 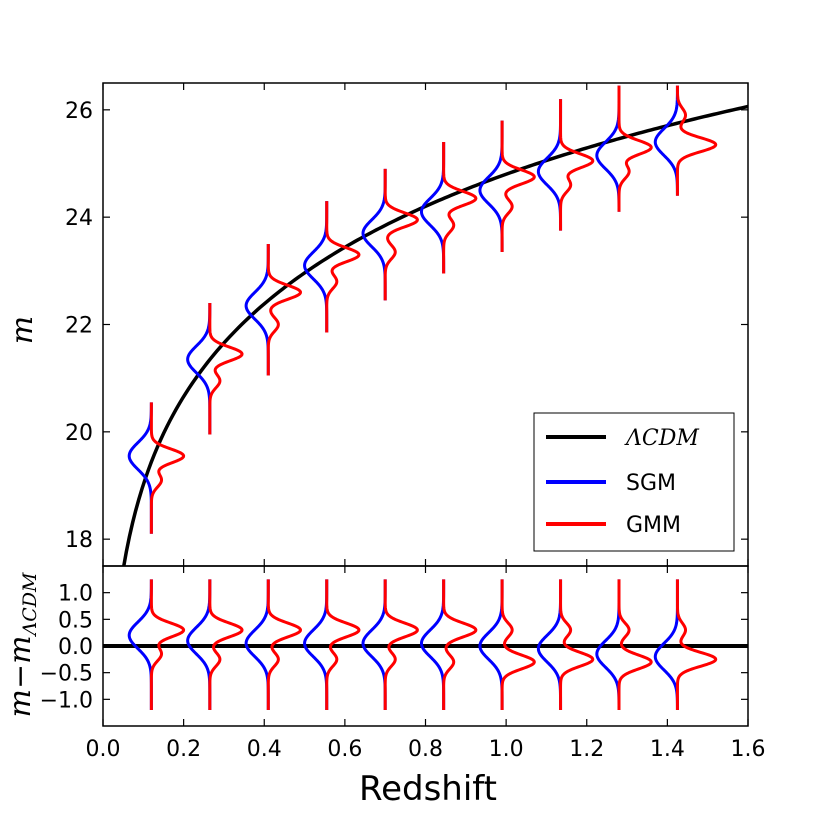 I want to click on legend-label-sgm: SGM, so click(x=651, y=483).